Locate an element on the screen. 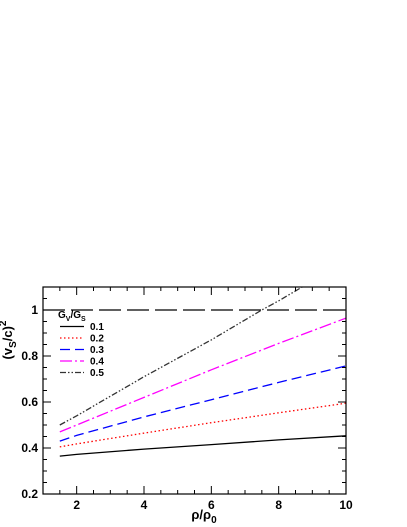  y-axis-title-mid: /c) is located at coordinates (7, 333).